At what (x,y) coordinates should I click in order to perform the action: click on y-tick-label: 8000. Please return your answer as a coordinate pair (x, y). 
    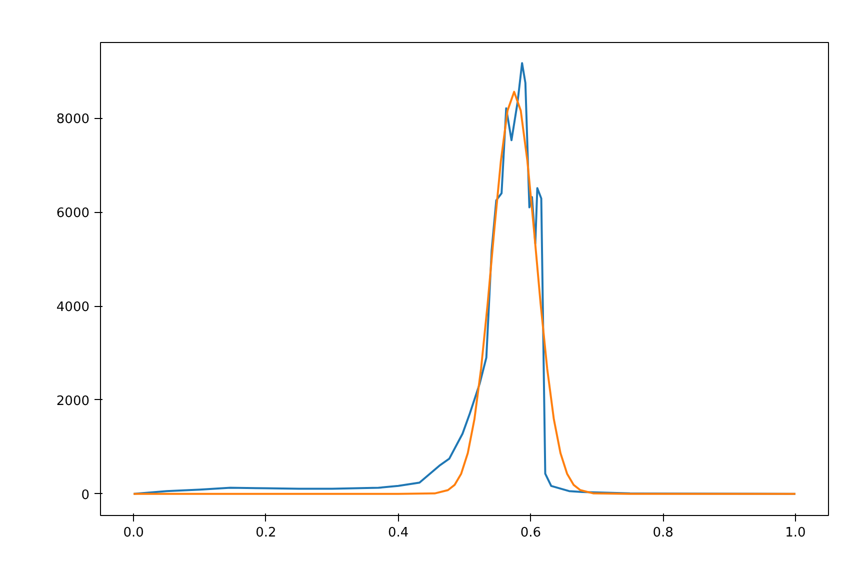
    Looking at the image, I should click on (73, 120).